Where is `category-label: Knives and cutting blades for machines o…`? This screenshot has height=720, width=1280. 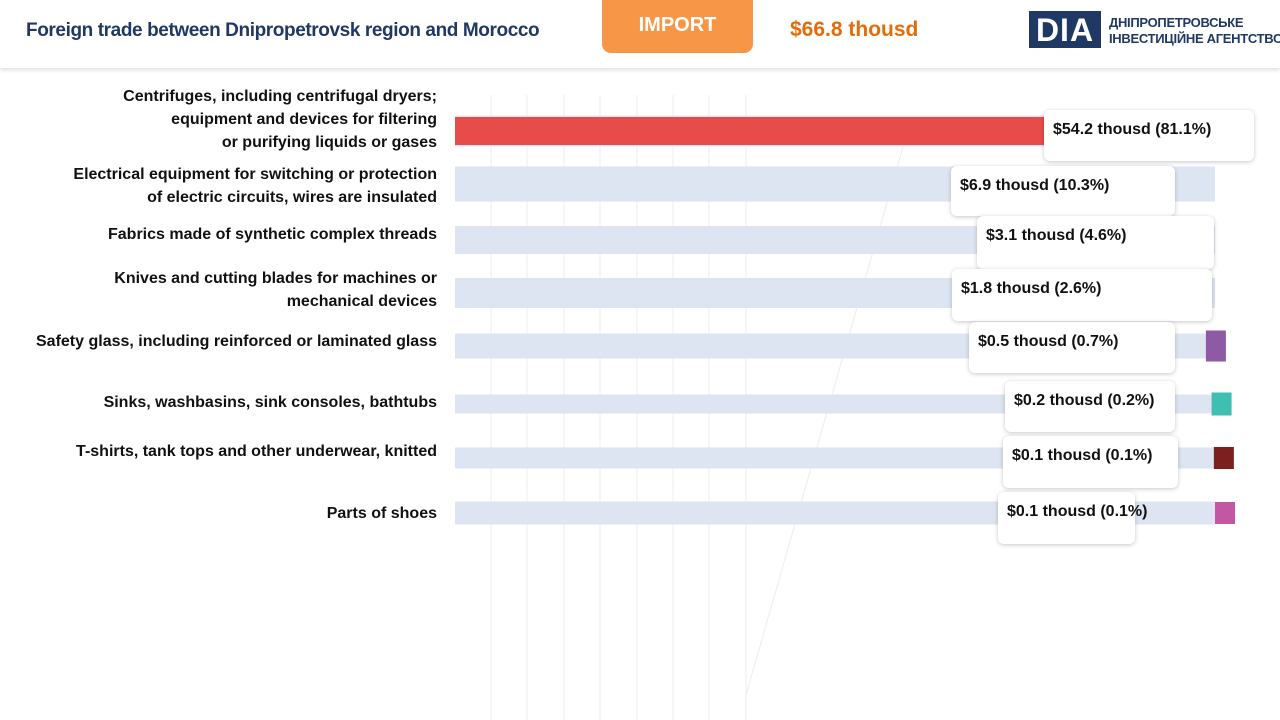
category-label: Knives and cutting blades for machines o… is located at coordinates (275, 290).